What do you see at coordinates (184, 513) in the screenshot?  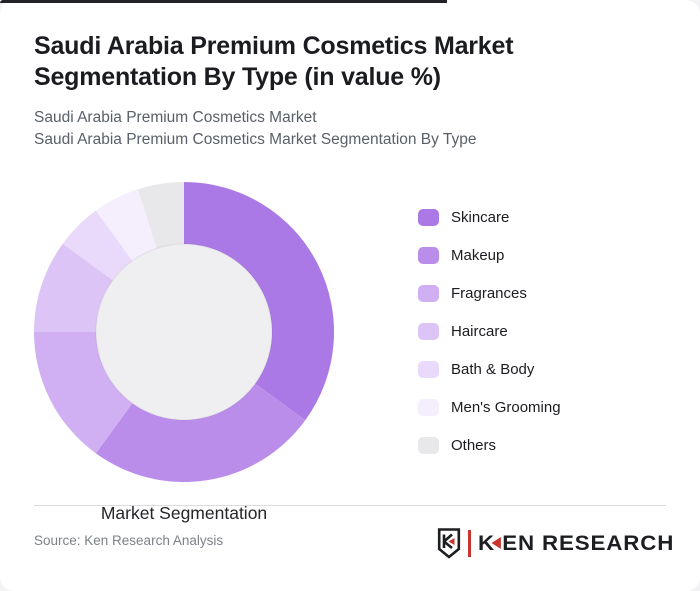 I see `donut-center-label: Market Segmentation` at bounding box center [184, 513].